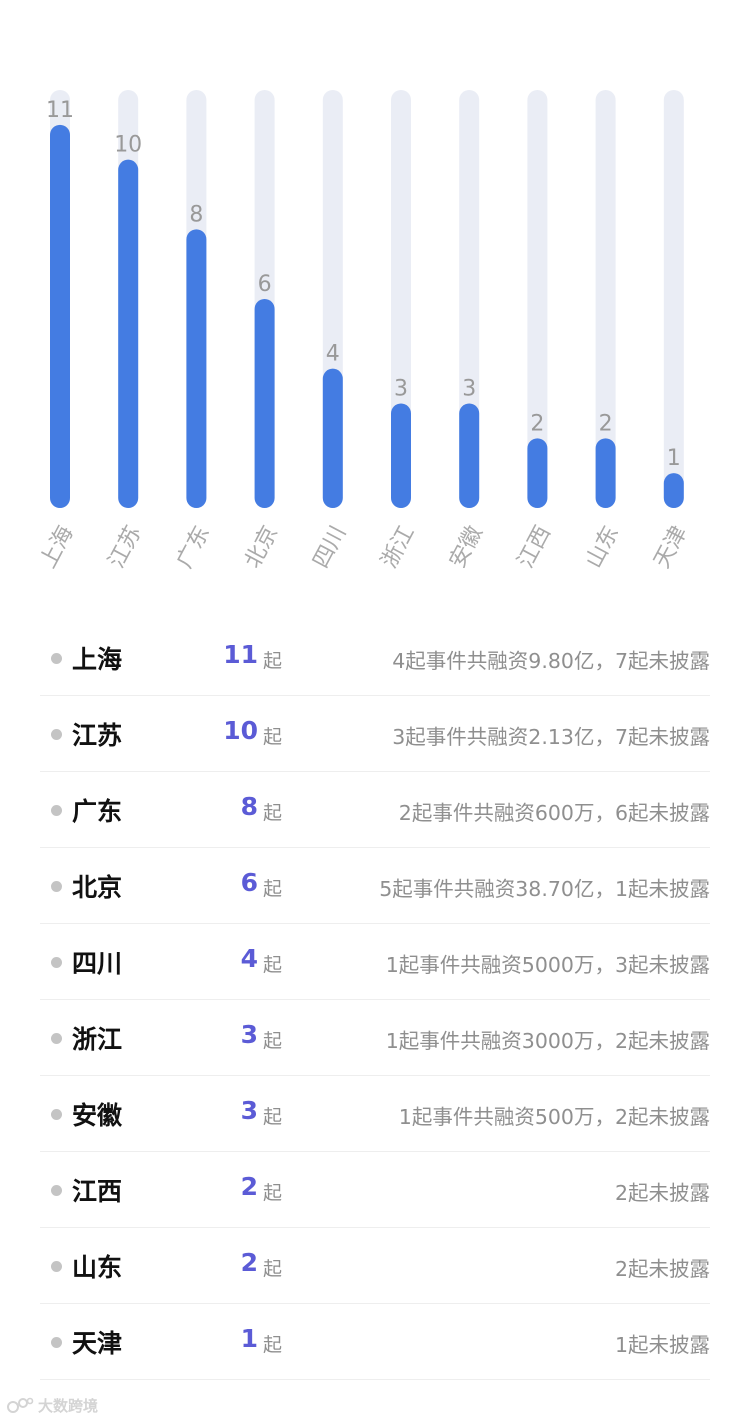 This screenshot has height=1420, width=750. What do you see at coordinates (674, 458) in the screenshot?
I see `data-label: 1` at bounding box center [674, 458].